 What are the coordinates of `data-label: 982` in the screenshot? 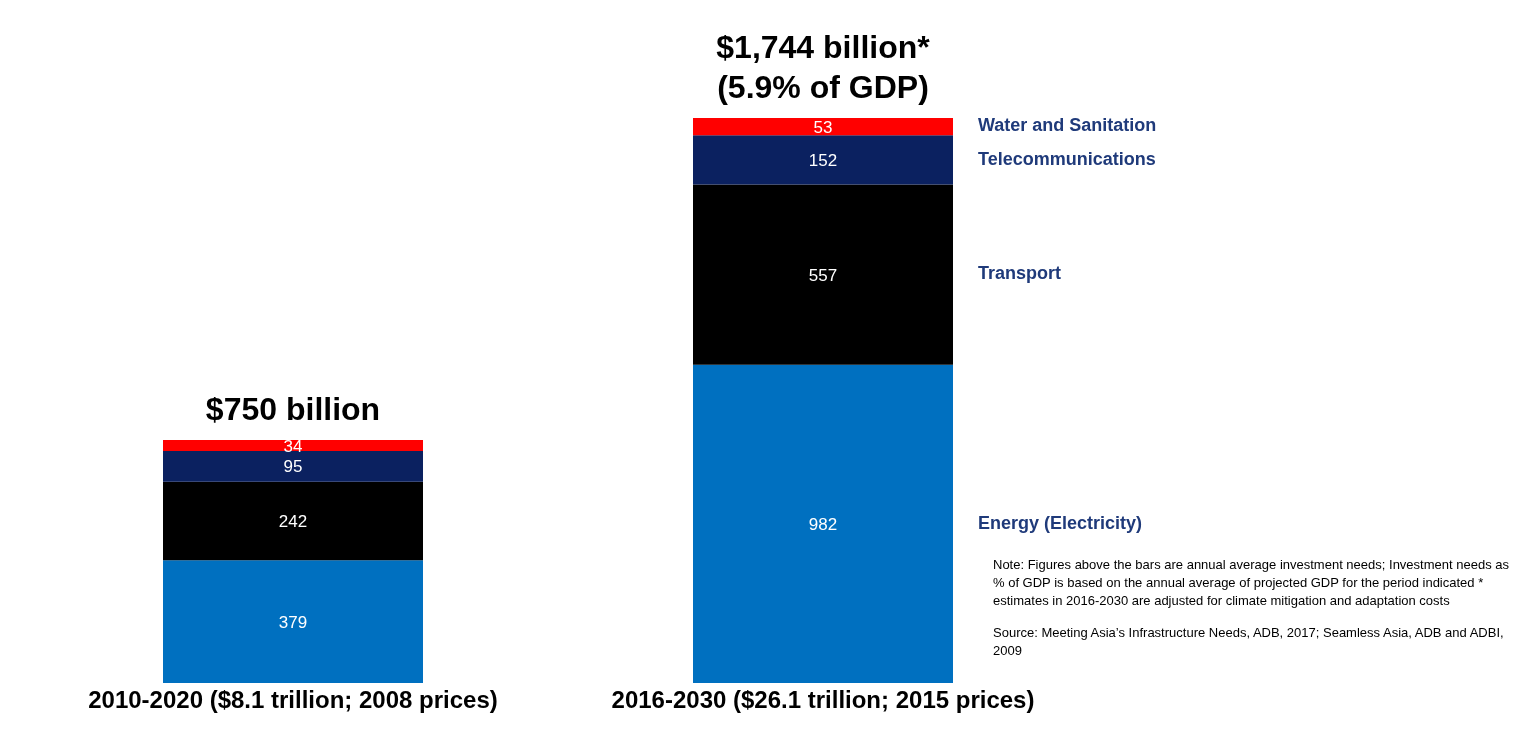 It's located at (823, 524).